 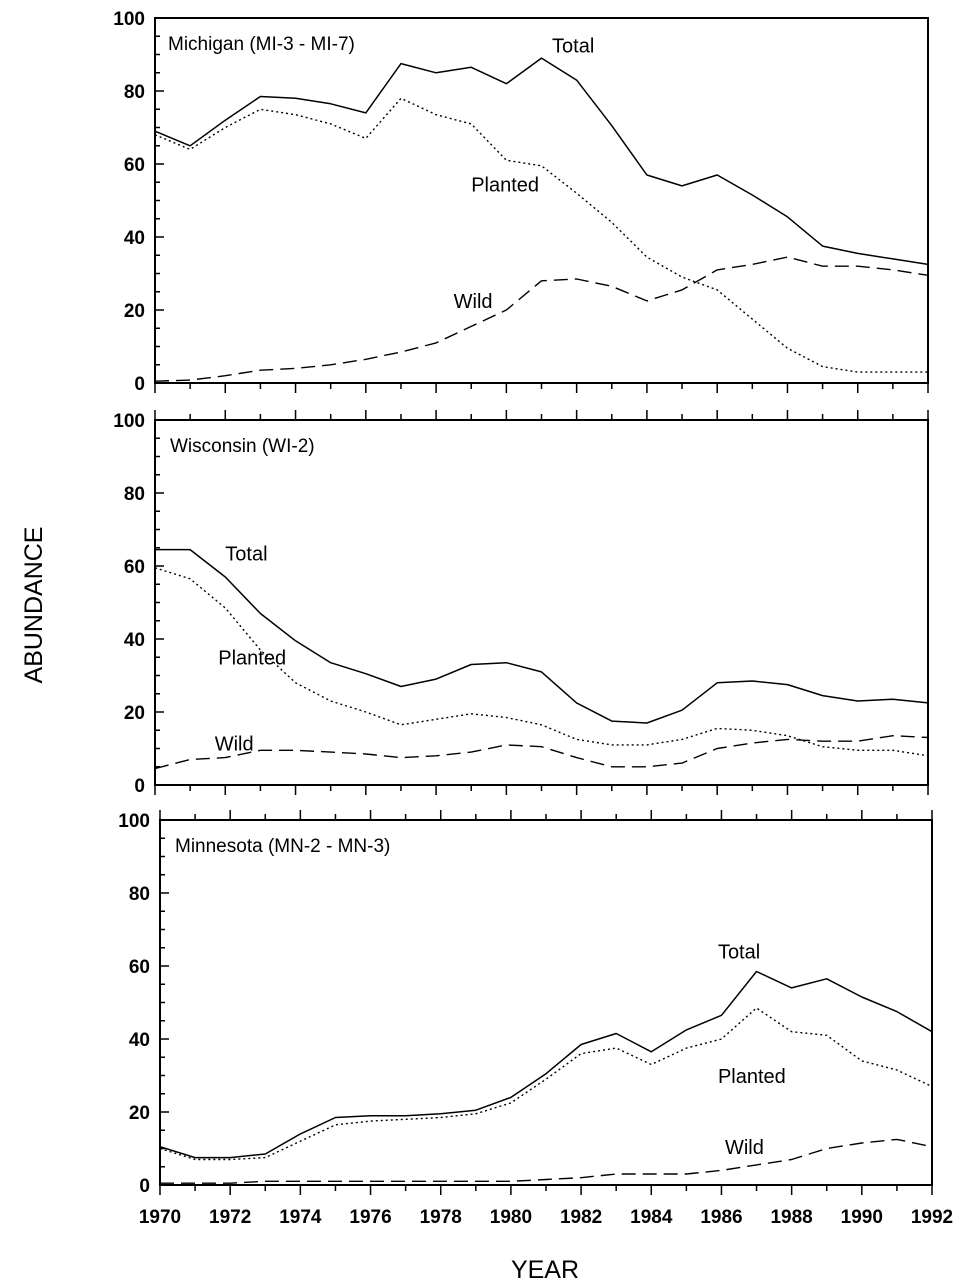 I want to click on x-tick-label: 1988, so click(x=791, y=1217).